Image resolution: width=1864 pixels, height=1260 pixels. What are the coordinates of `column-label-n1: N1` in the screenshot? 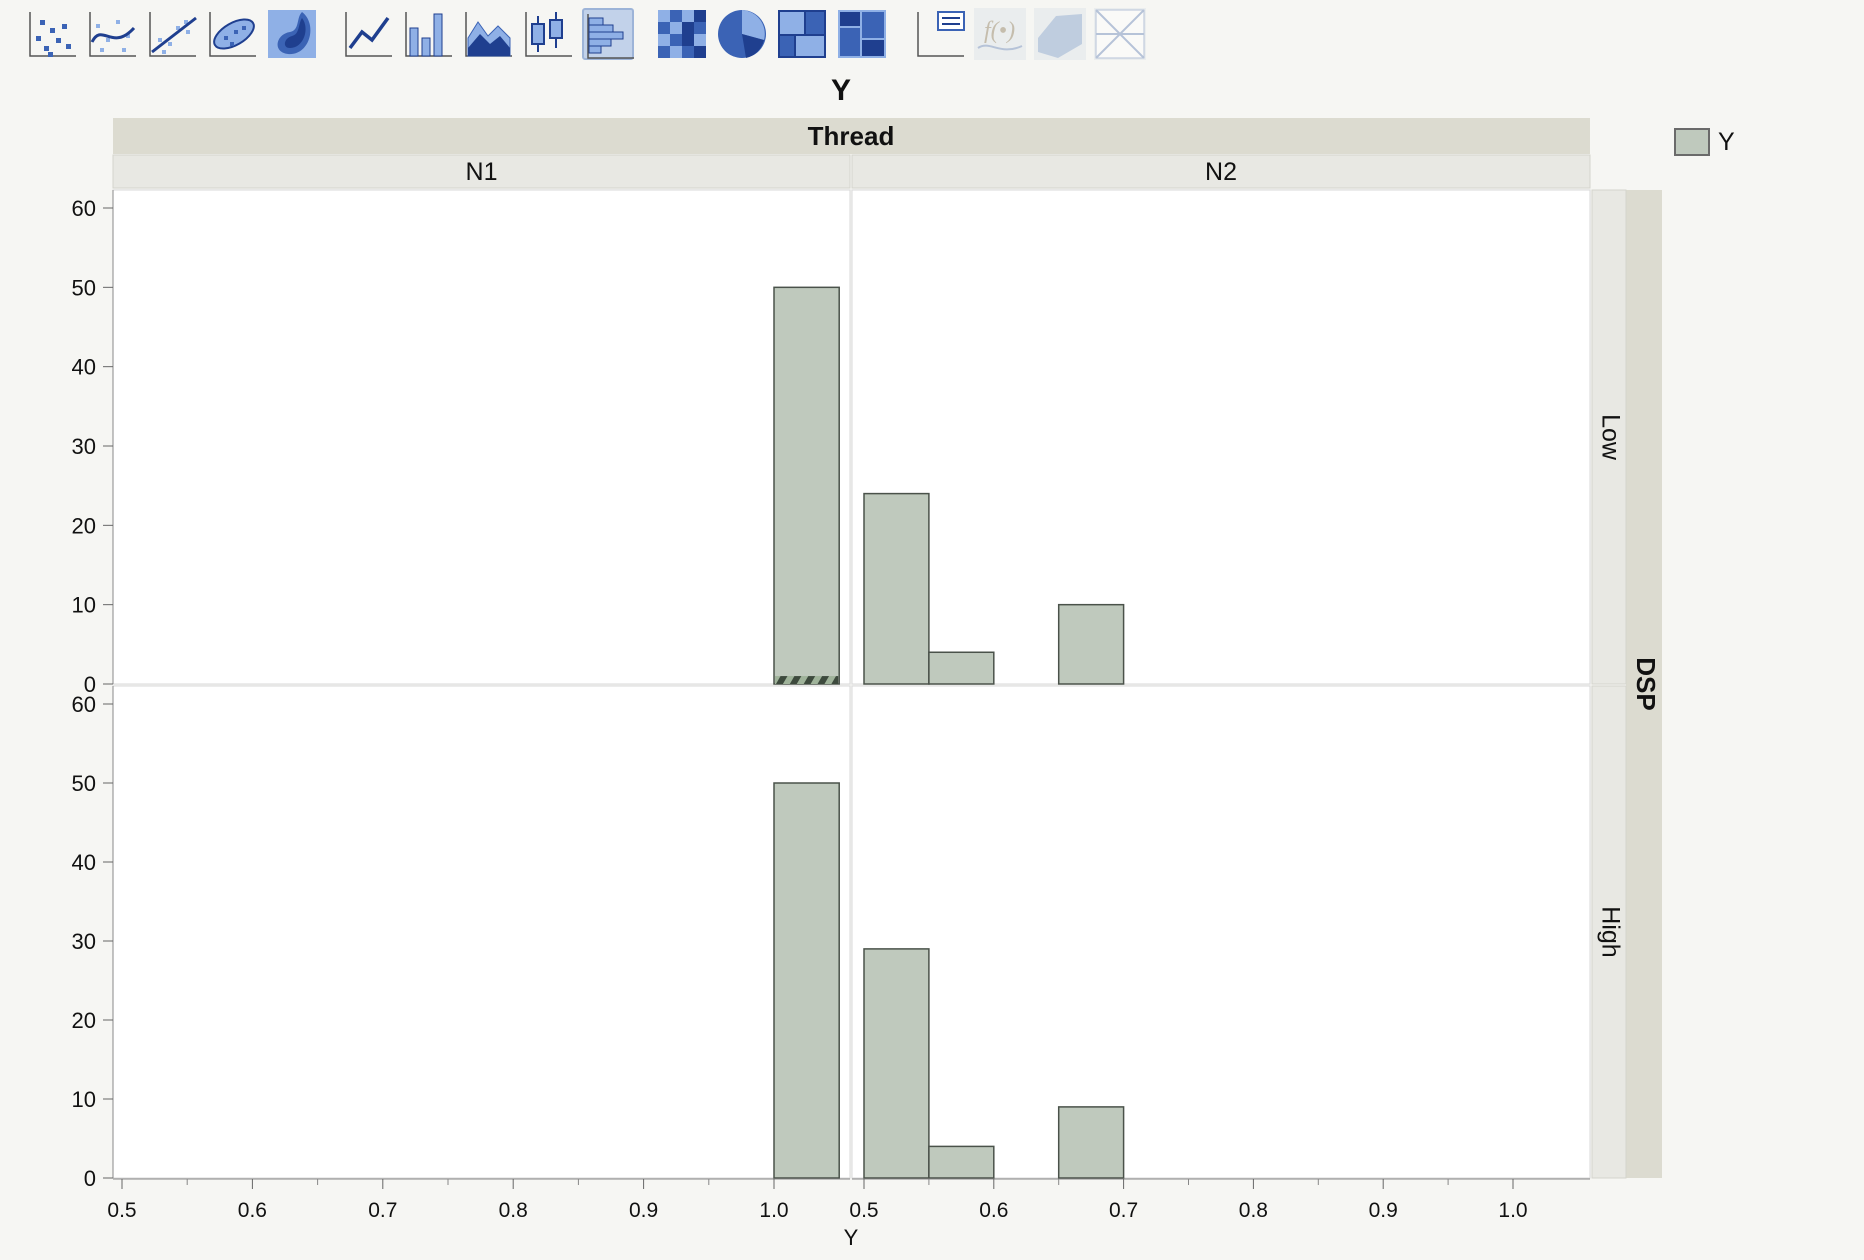 It's located at (482, 172).